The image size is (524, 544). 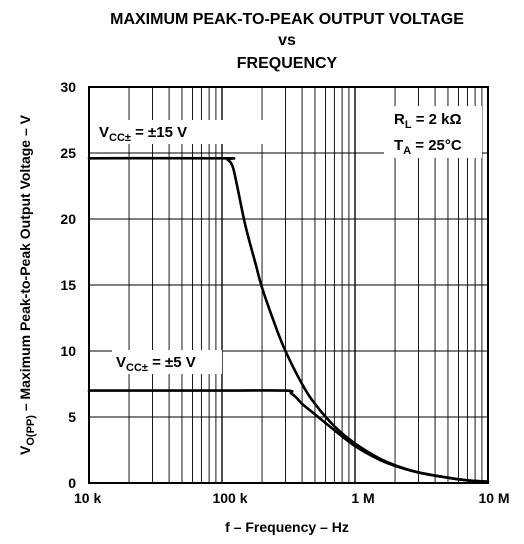 I want to click on y-tick-label: 30, so click(x=68, y=87).